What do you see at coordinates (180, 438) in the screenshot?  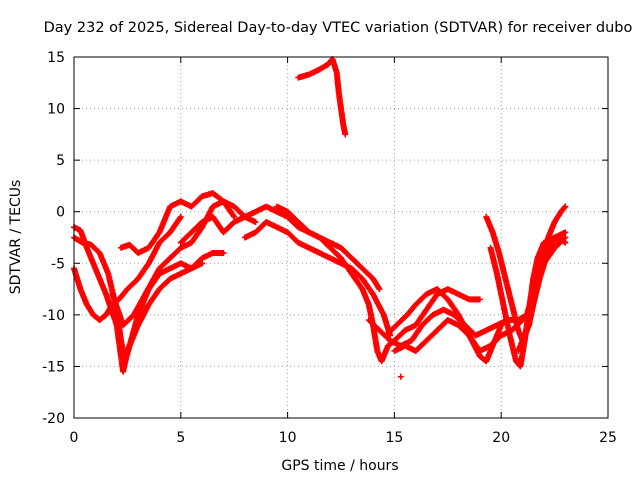 I see `x-tick-label: 5` at bounding box center [180, 438].